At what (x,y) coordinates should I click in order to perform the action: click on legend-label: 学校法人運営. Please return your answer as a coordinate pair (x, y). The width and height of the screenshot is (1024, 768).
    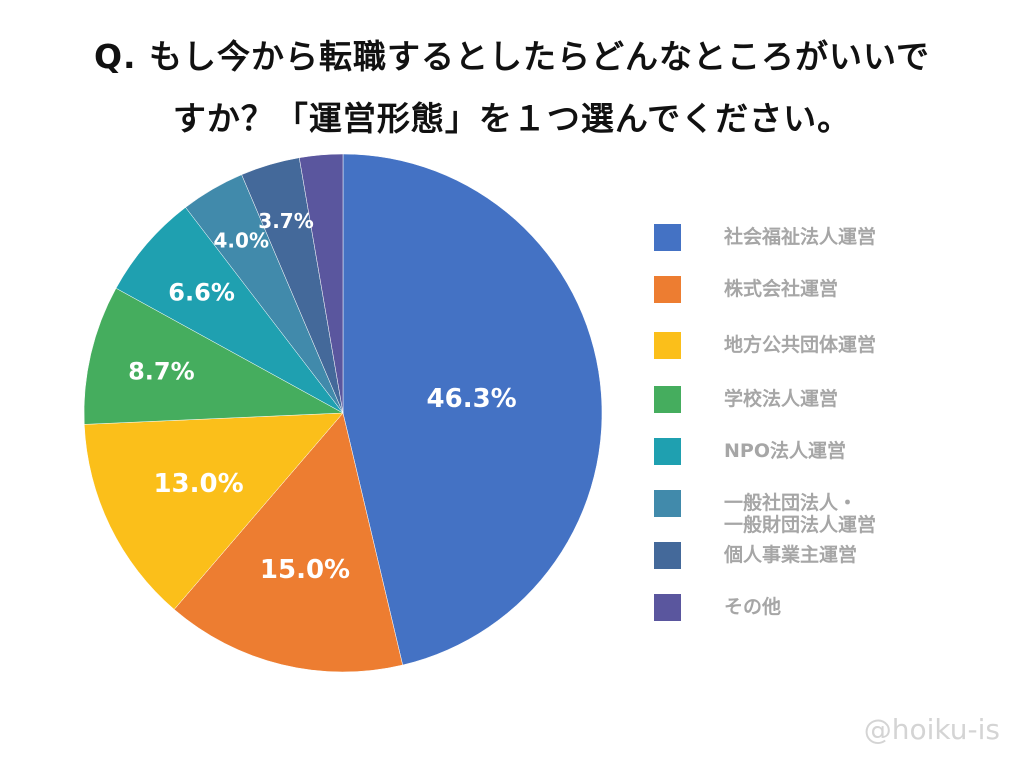
    Looking at the image, I should click on (781, 399).